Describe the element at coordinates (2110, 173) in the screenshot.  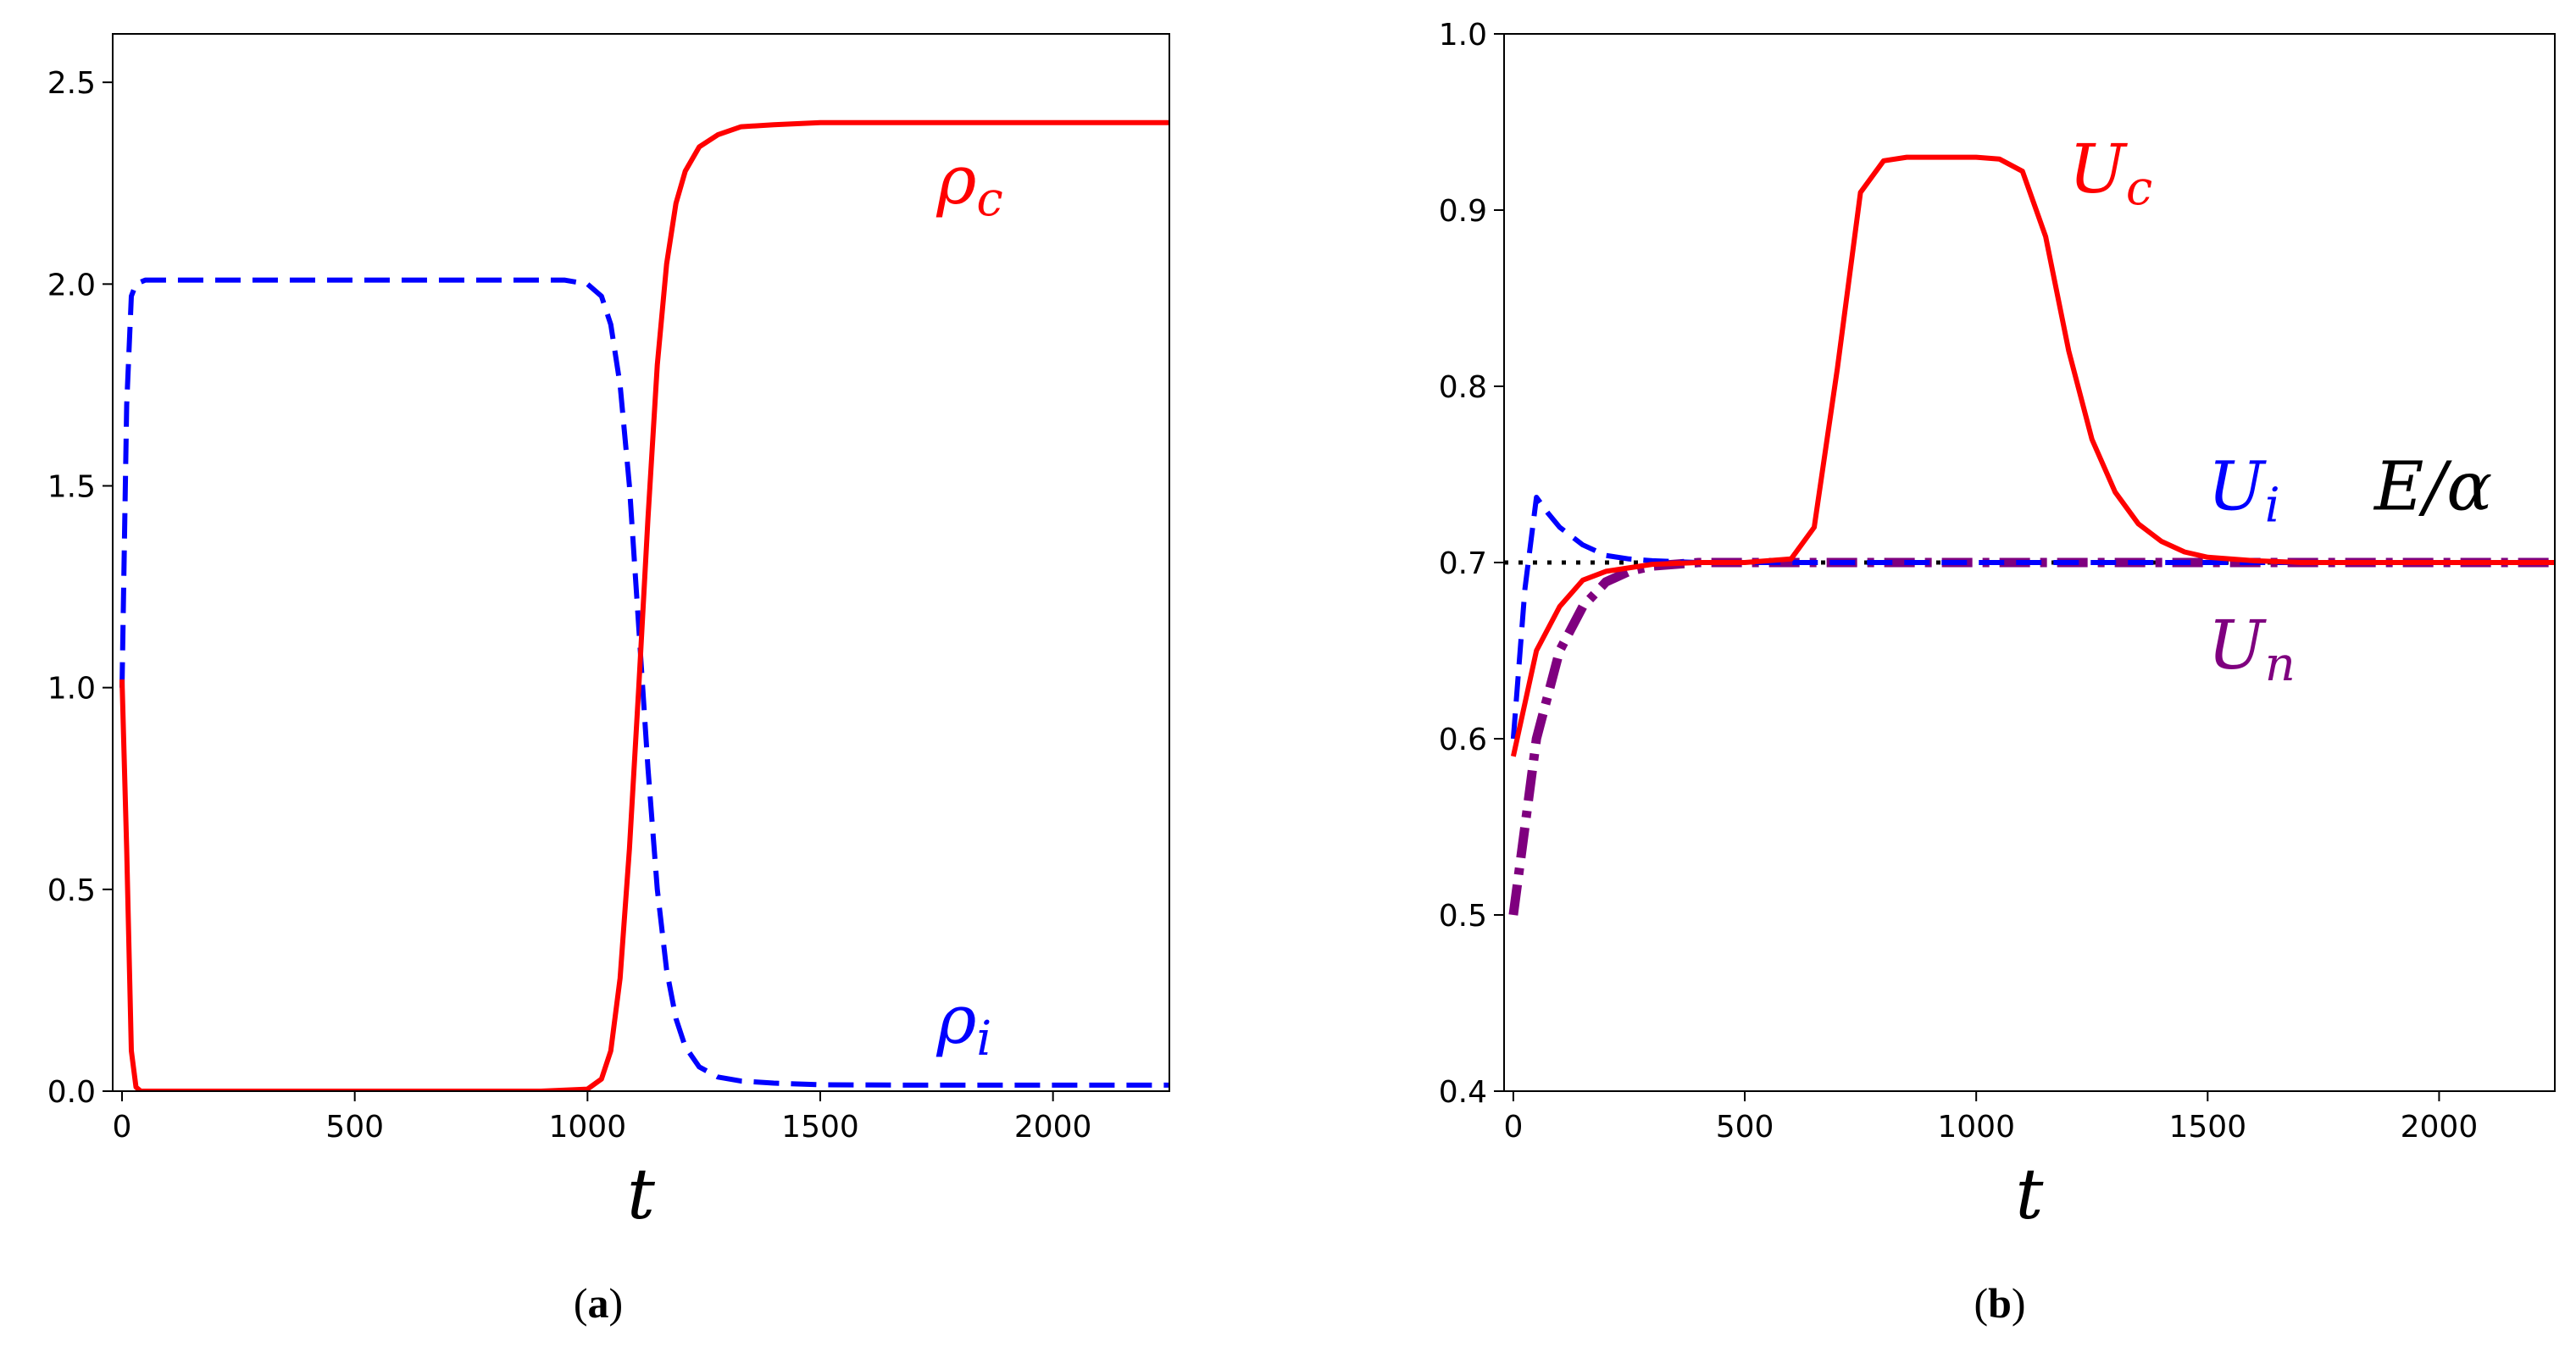
I see `panel-b-label-U-c: Uc` at that location.